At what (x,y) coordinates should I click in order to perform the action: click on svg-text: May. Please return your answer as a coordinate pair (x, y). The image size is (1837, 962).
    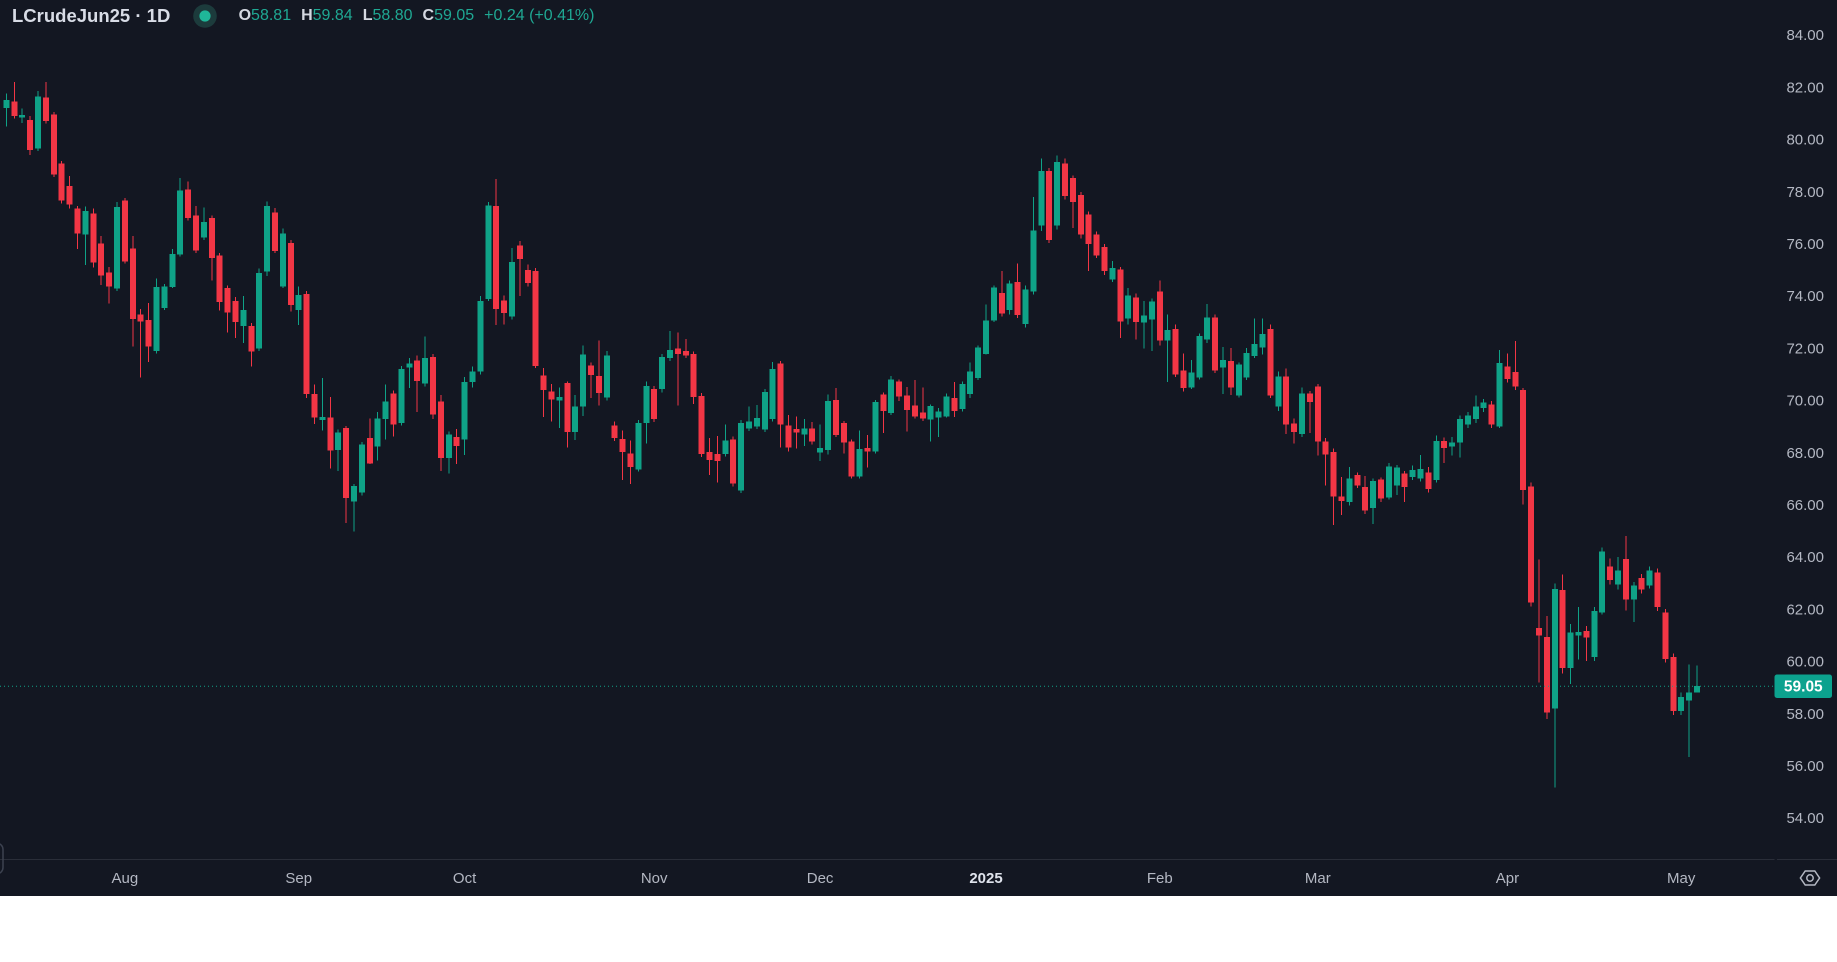
    Looking at the image, I should click on (1681, 878).